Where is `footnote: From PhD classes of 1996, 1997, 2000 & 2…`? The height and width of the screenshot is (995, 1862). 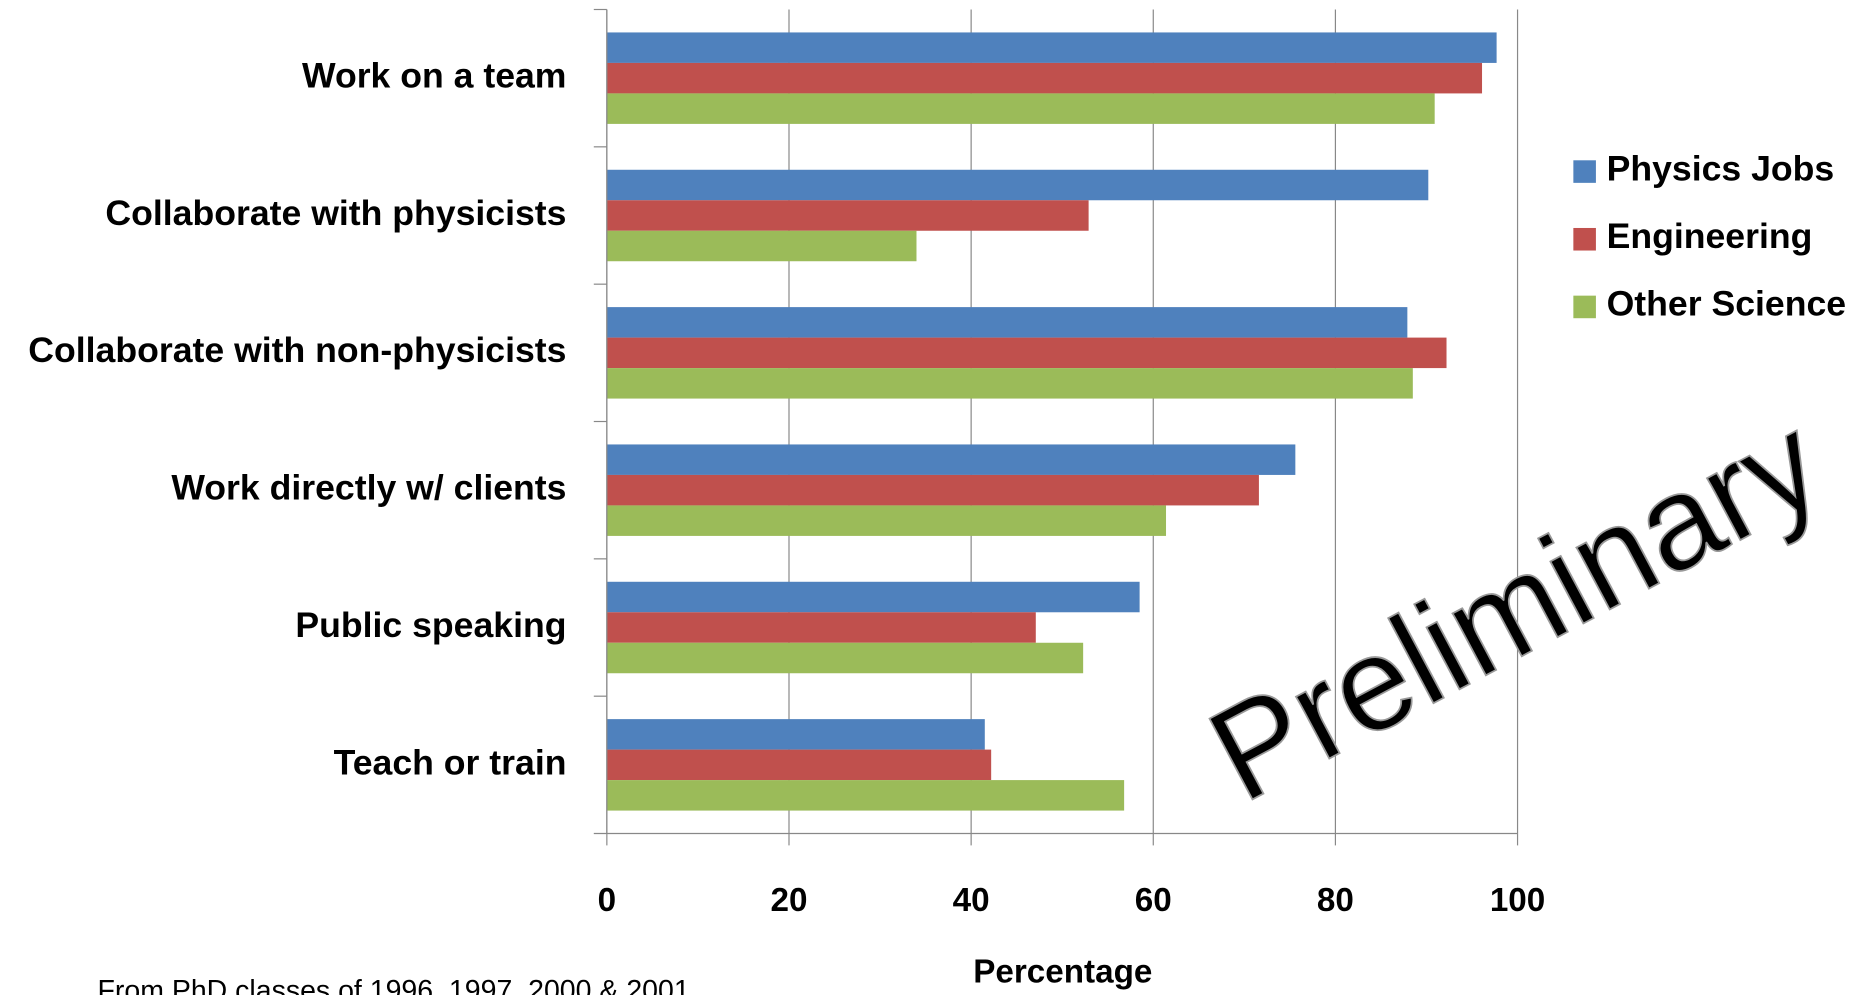
footnote: From PhD classes of 1996, 1997, 2000 & 2… is located at coordinates (393, 985).